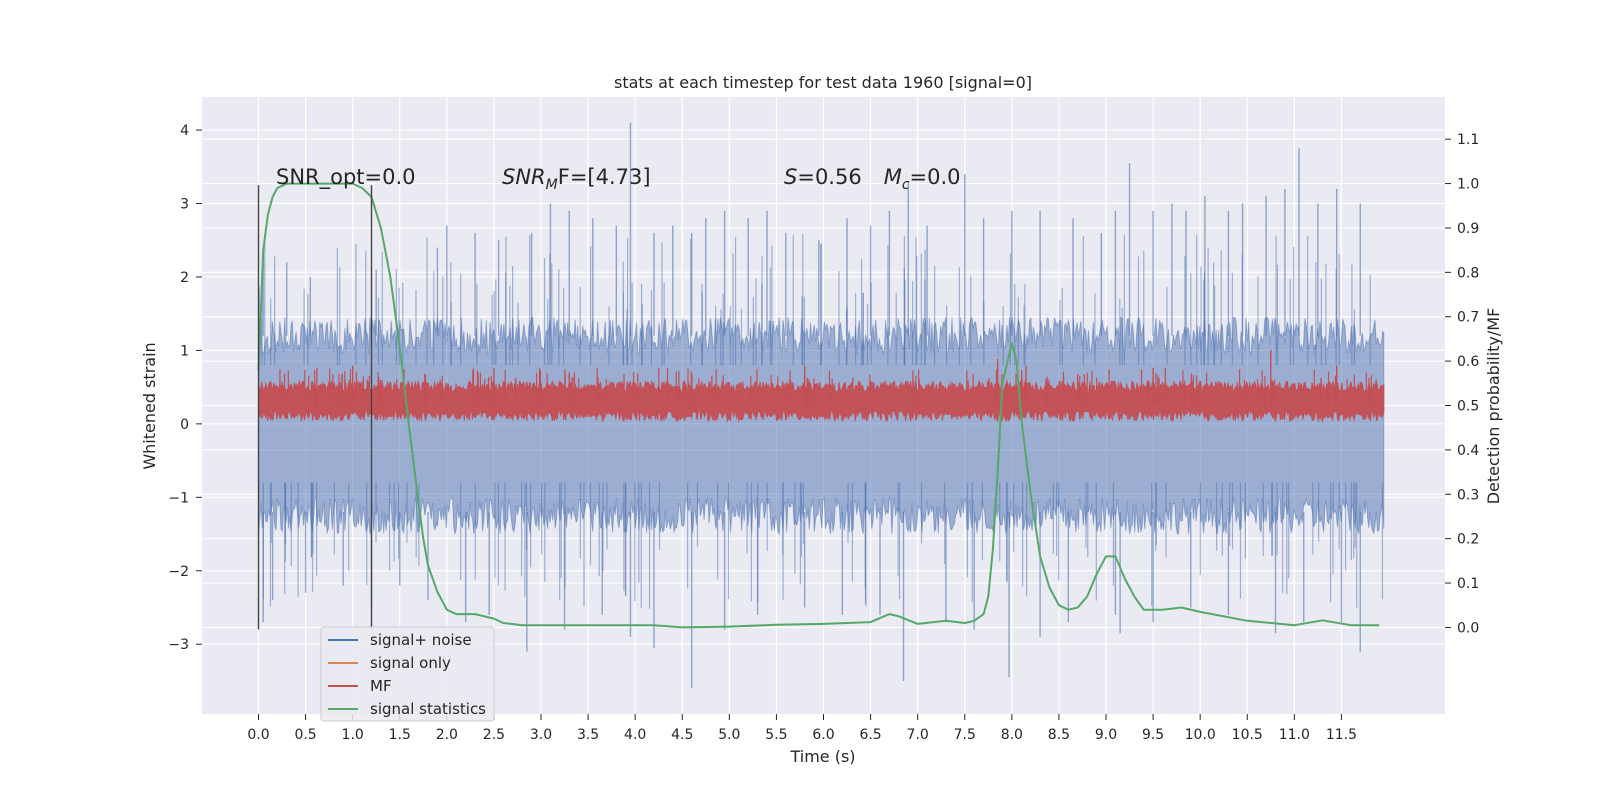 This screenshot has width=1600, height=800. Describe the element at coordinates (1200, 735) in the screenshot. I see `x-tick-label: 10.0` at that location.